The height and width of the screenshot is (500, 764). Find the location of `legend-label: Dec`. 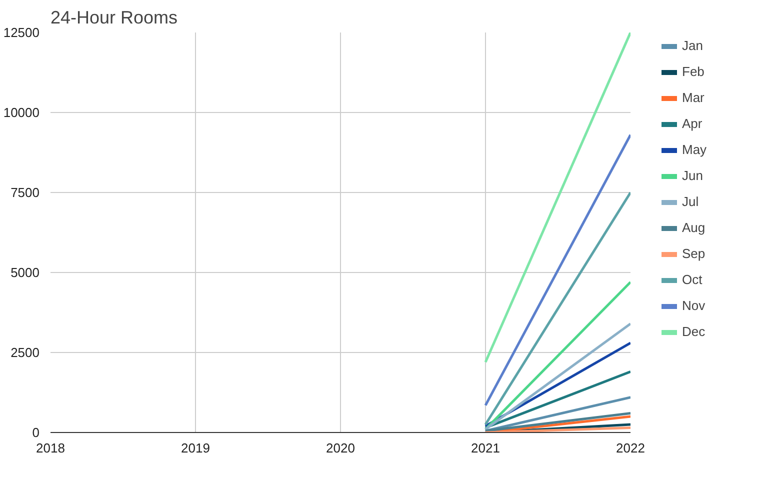

legend-label: Dec is located at coordinates (694, 331).